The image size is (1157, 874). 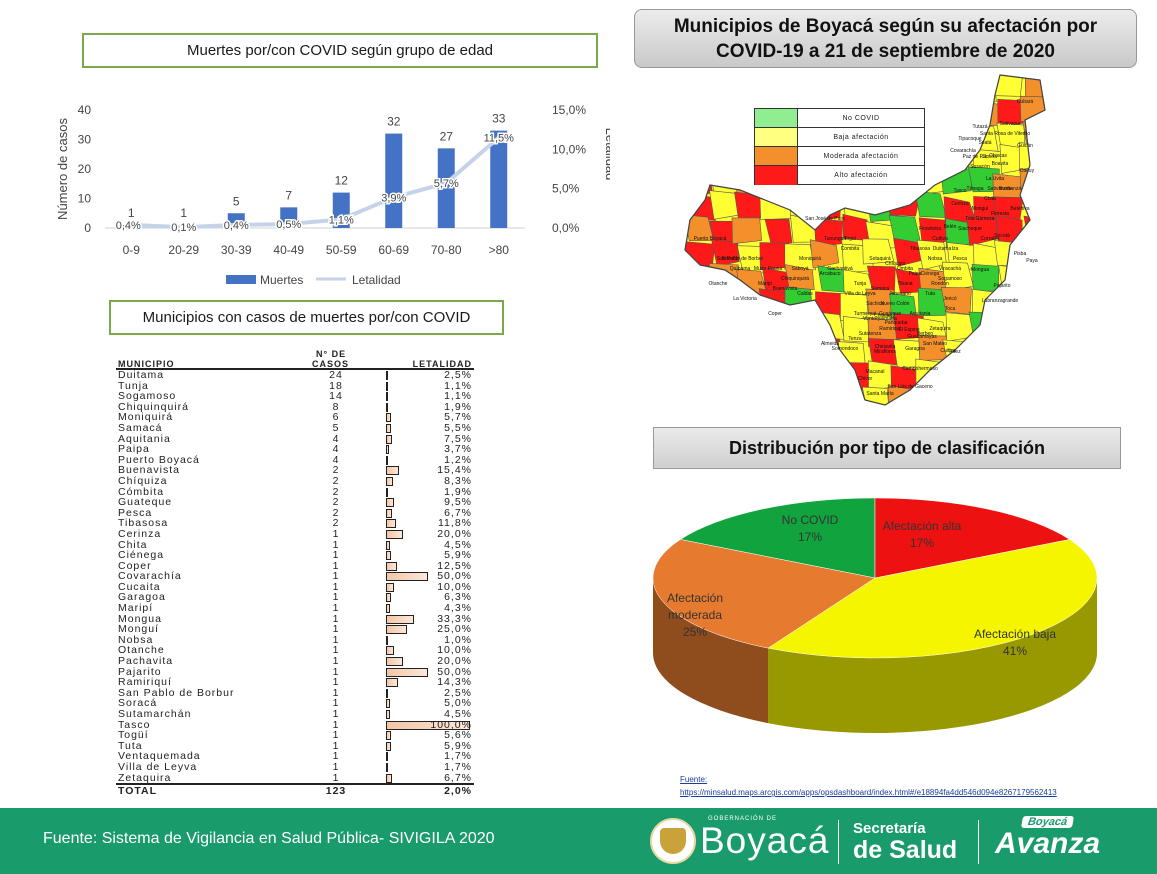 I want to click on cell-municipio: Samacá, so click(x=140, y=427).